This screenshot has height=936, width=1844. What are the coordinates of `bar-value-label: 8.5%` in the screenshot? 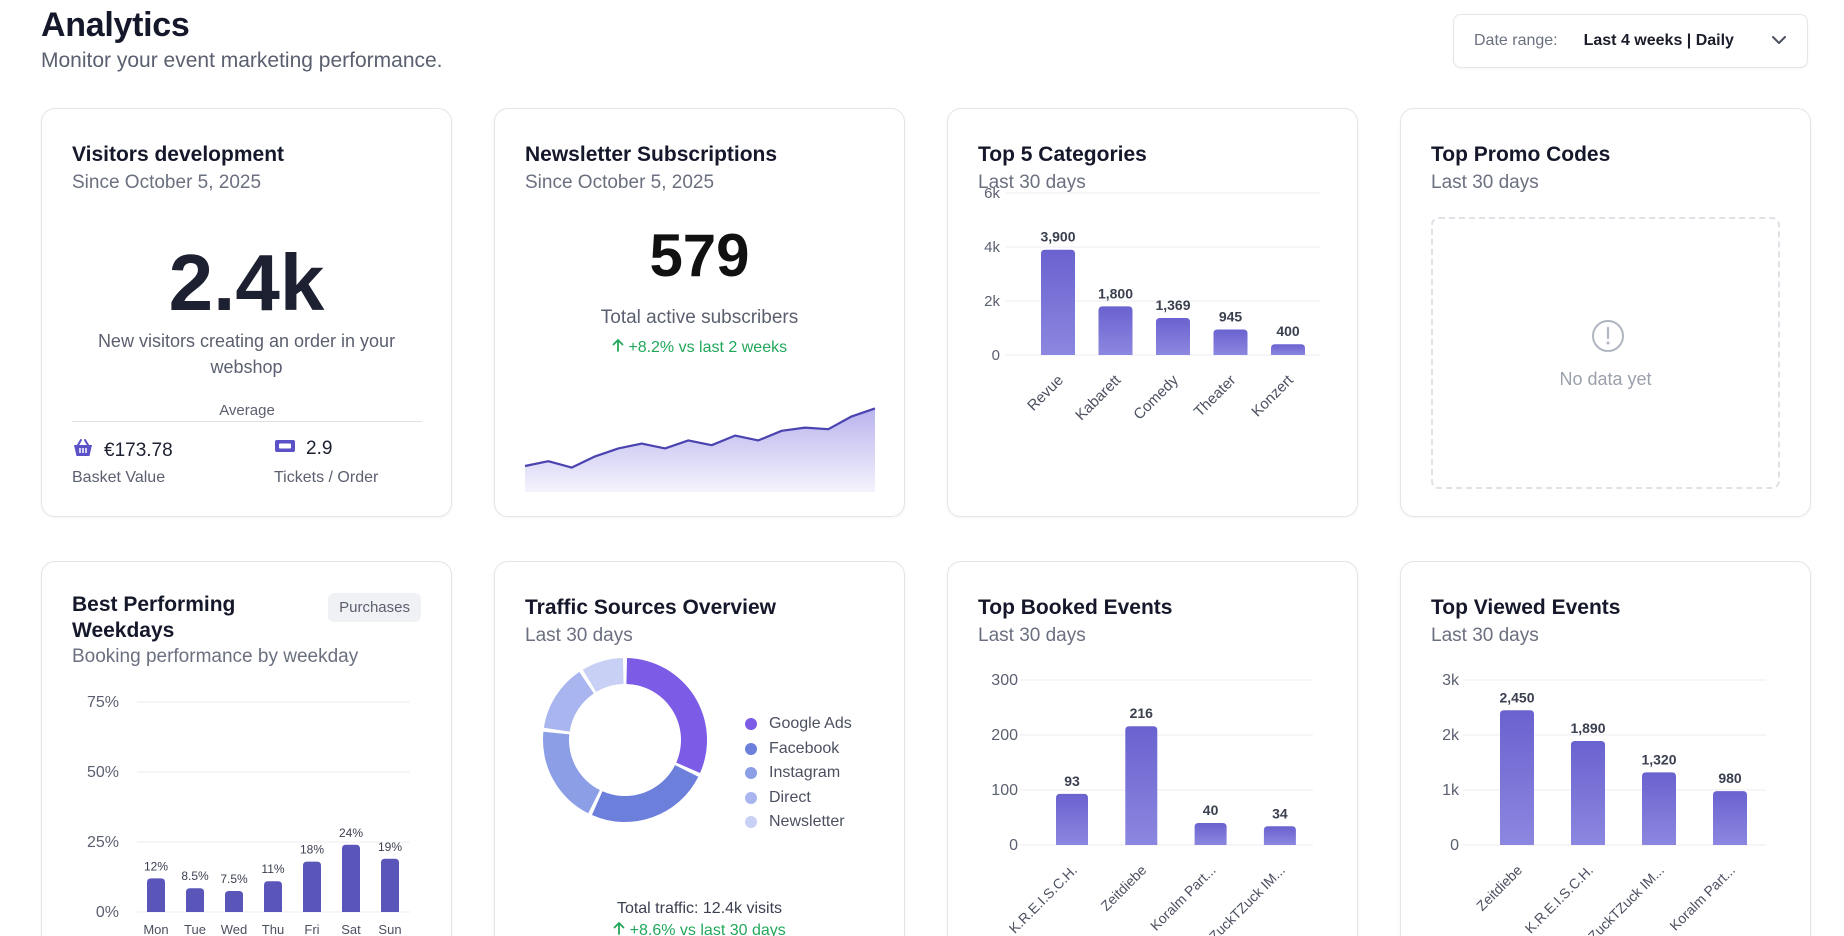 It's located at (195, 876).